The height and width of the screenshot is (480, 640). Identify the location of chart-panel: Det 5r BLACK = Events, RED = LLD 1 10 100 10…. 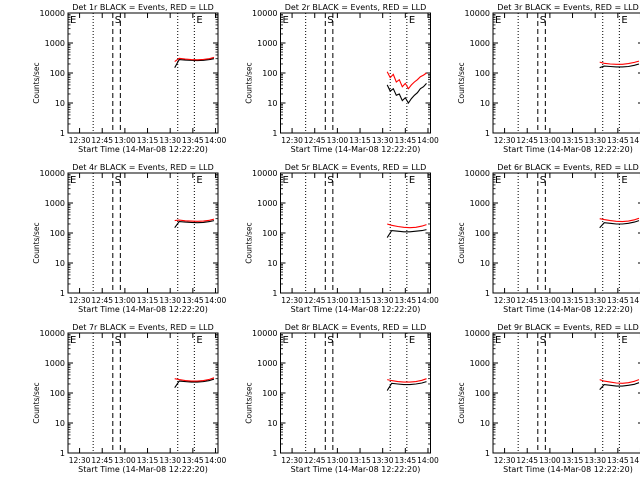
(342, 238).